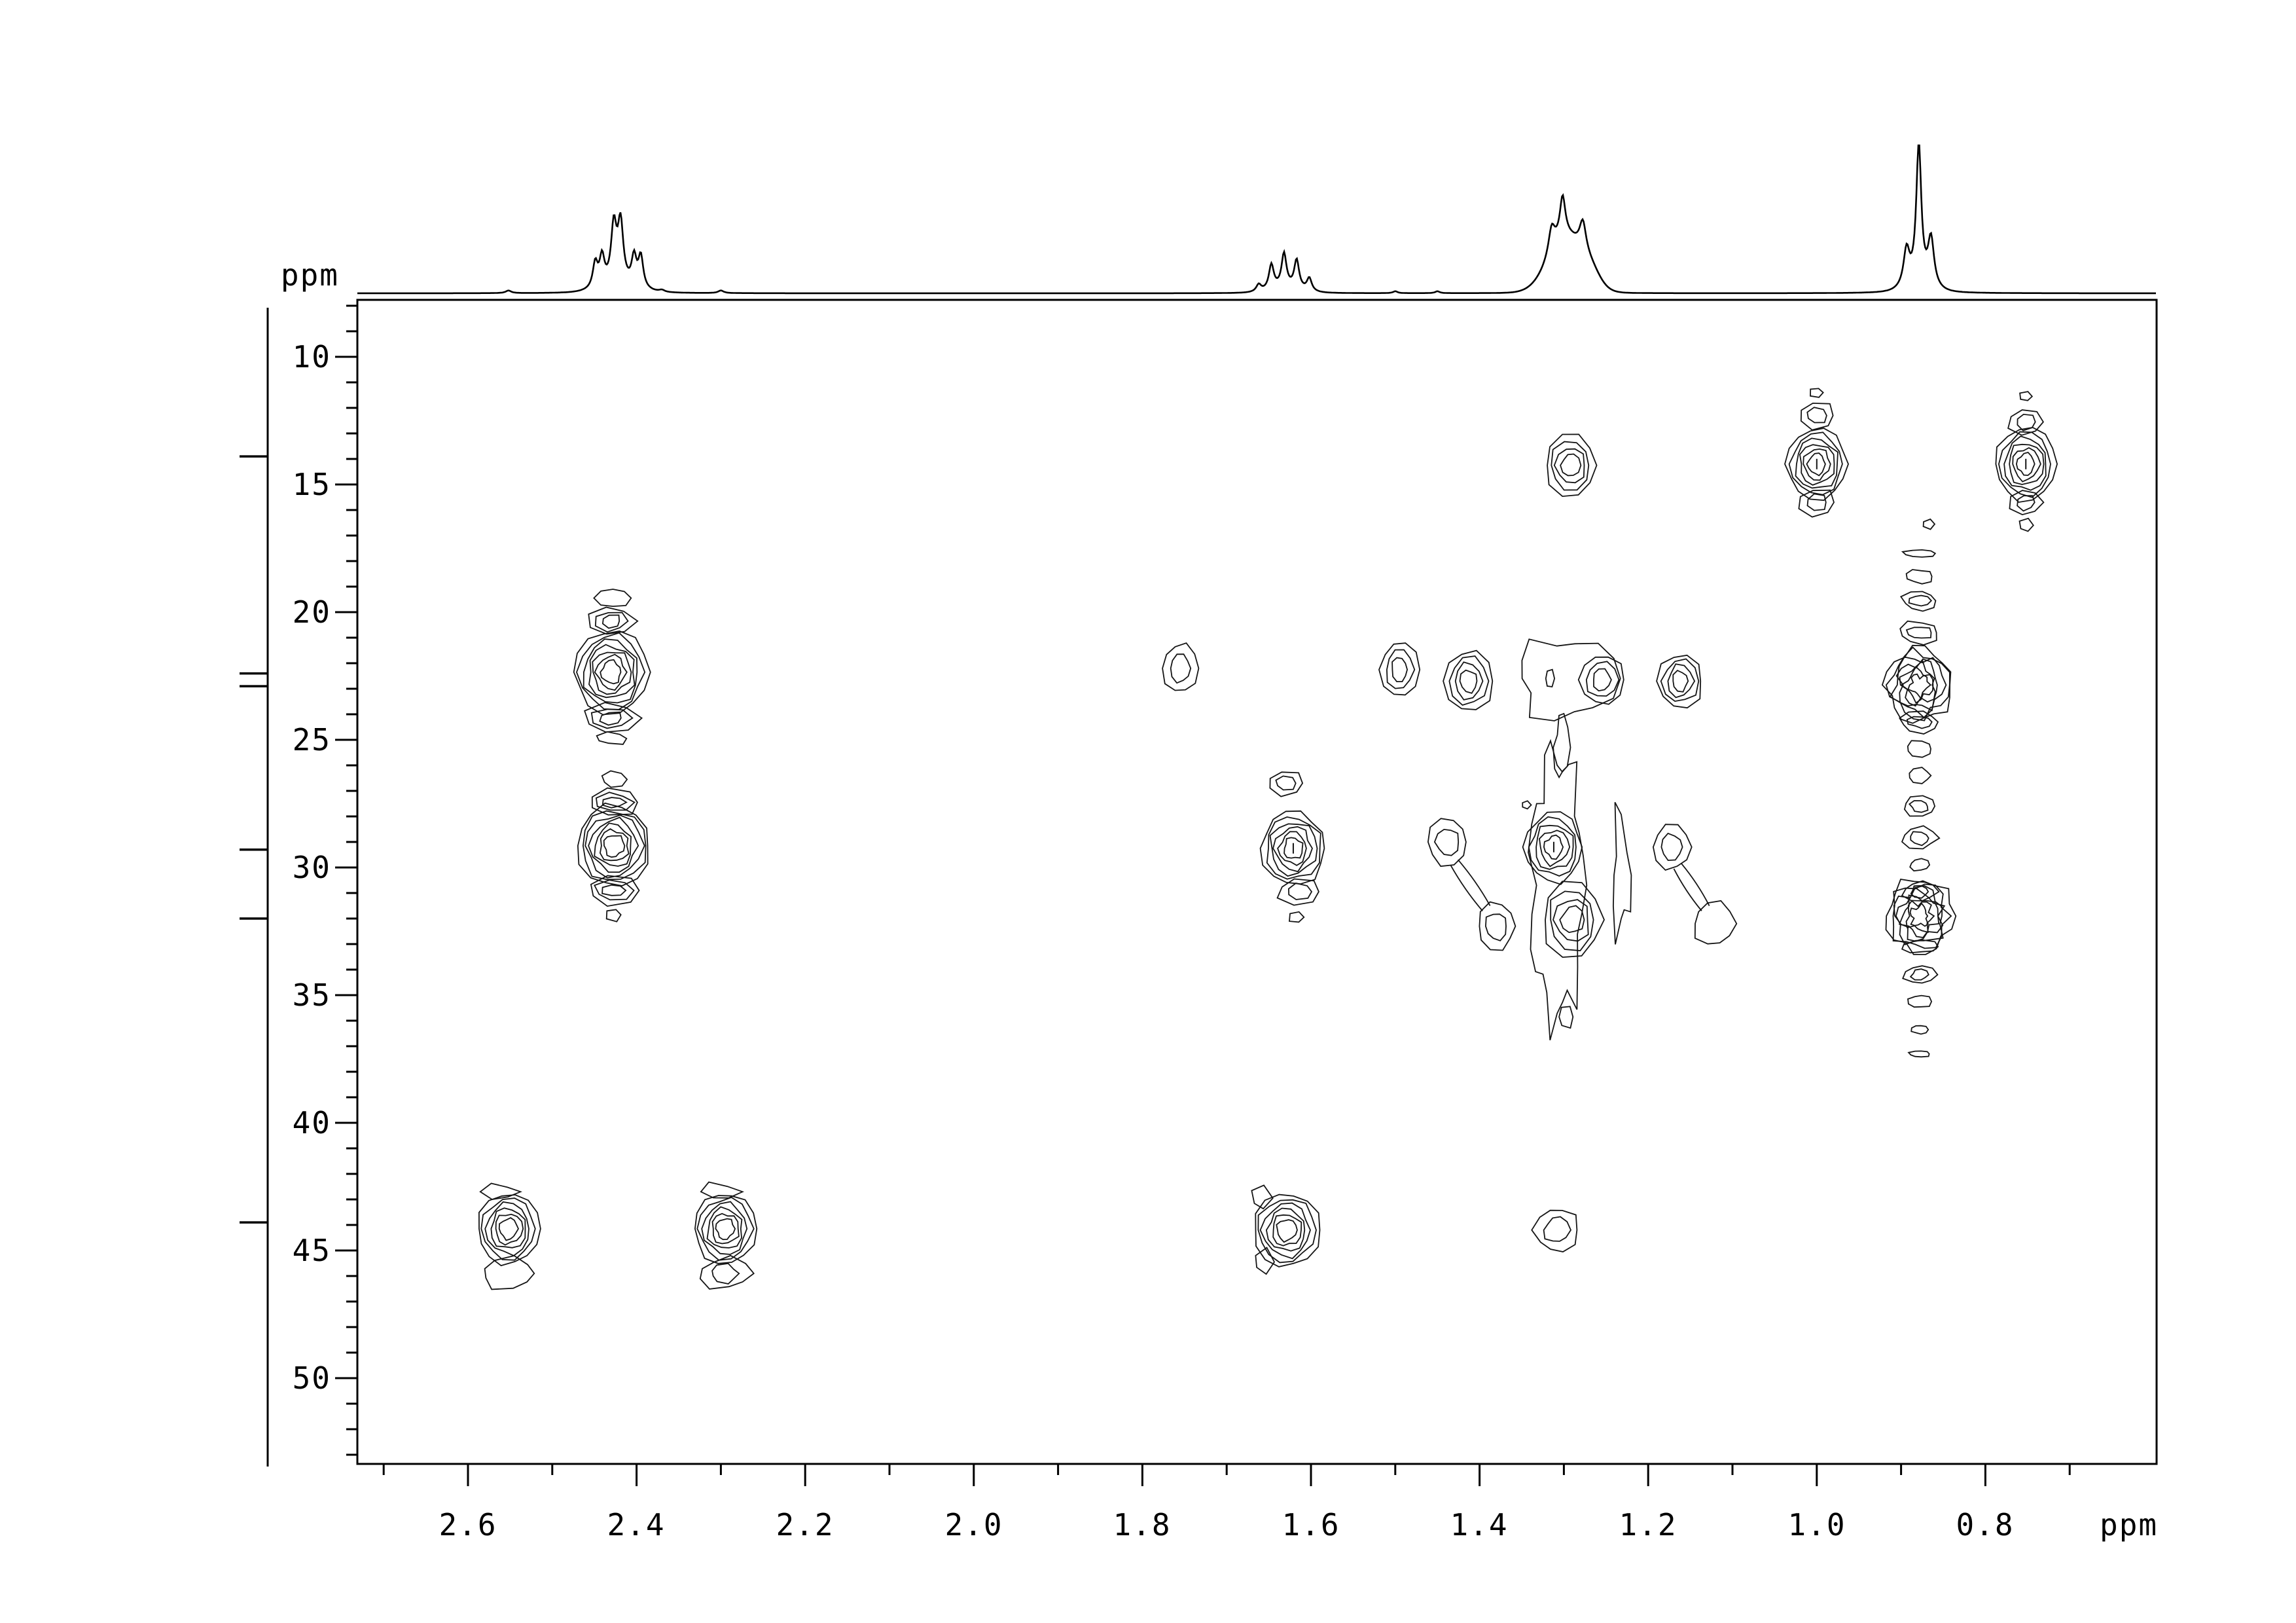 This screenshot has height=1623, width=2296. What do you see at coordinates (805, 1524) in the screenshot?
I see `x-tick-label: 2.2` at bounding box center [805, 1524].